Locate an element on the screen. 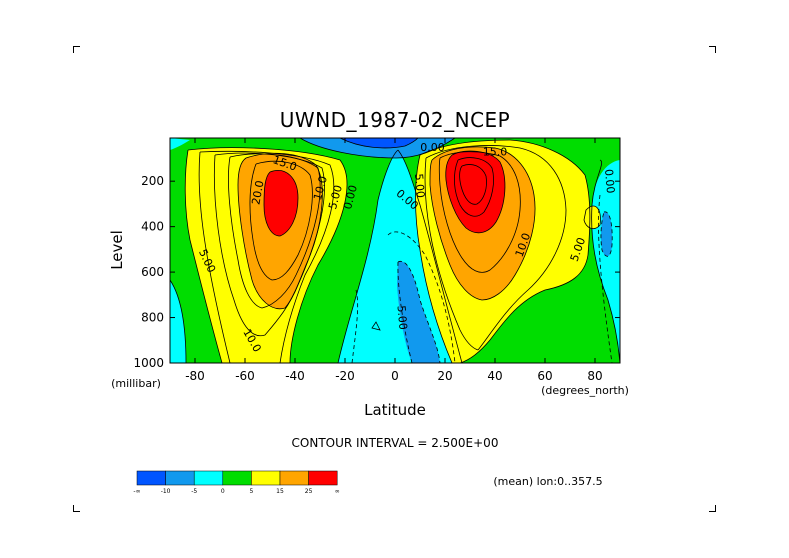 This screenshot has height=558, width=789. colorbar-label: ∞ is located at coordinates (337, 491).